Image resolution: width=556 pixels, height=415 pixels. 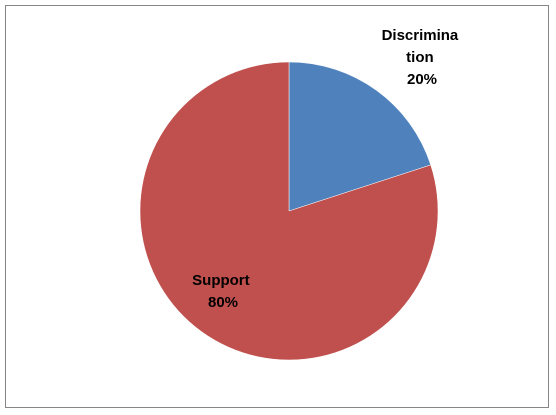 I want to click on slice-label-support: Support 80%, so click(x=223, y=291).